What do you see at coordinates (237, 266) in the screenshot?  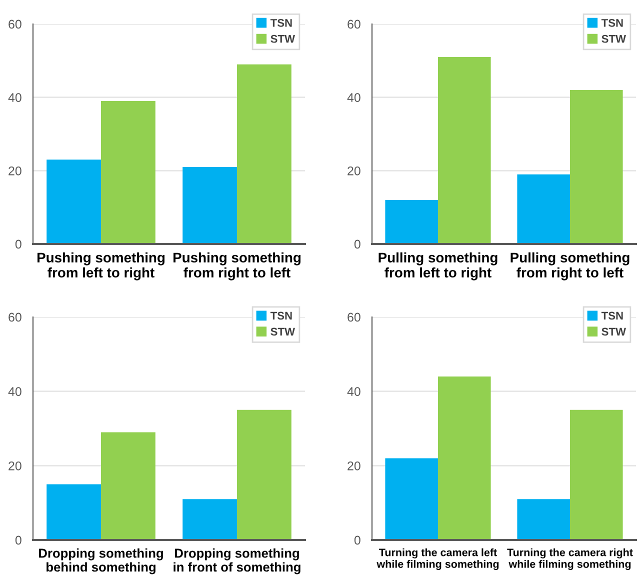 I see `x-tick-label: Pushing something from right to left` at bounding box center [237, 266].